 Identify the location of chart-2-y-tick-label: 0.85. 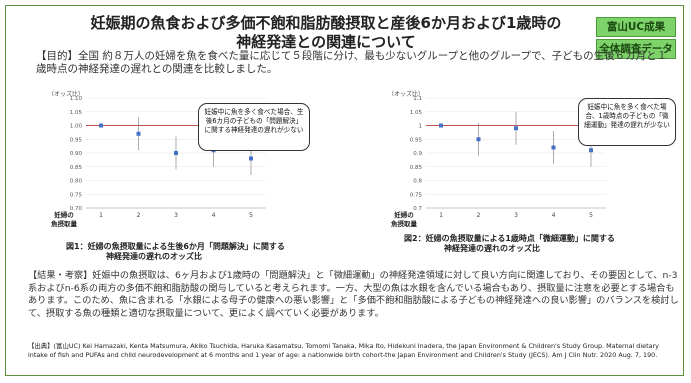
(416, 168).